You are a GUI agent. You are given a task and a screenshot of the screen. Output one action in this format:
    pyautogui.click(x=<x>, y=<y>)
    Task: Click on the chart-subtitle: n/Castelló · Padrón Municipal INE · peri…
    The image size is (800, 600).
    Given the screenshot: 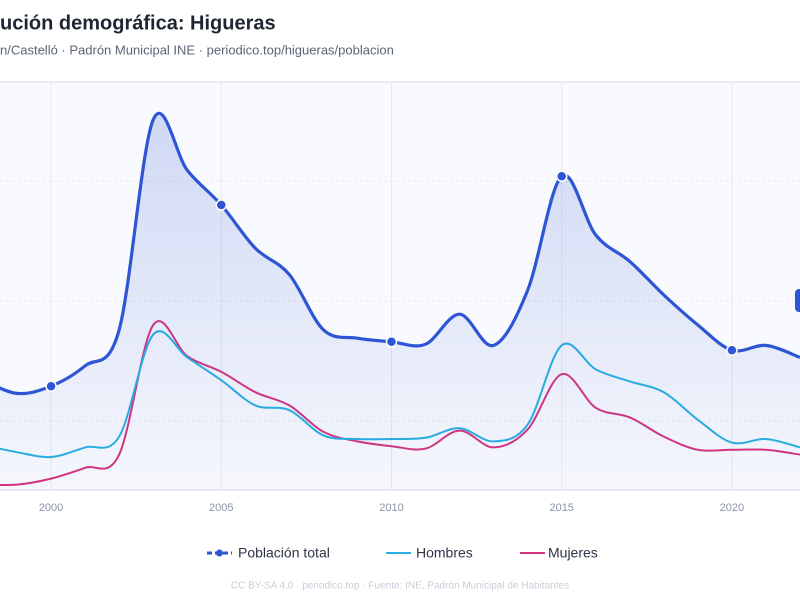 What is the action you would take?
    pyautogui.click(x=197, y=49)
    